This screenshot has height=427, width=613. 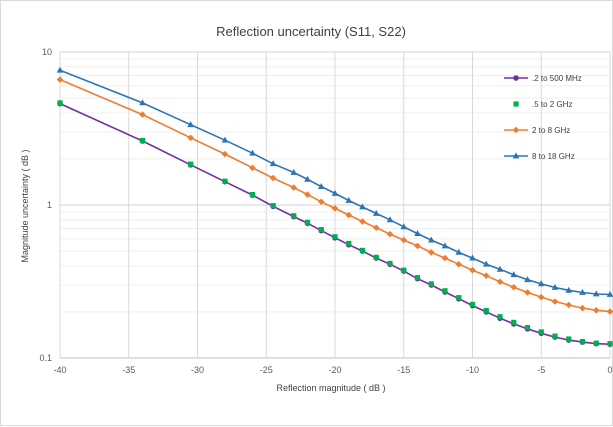 I want to click on legend-item: .2 to 500 MHz, so click(x=543, y=78).